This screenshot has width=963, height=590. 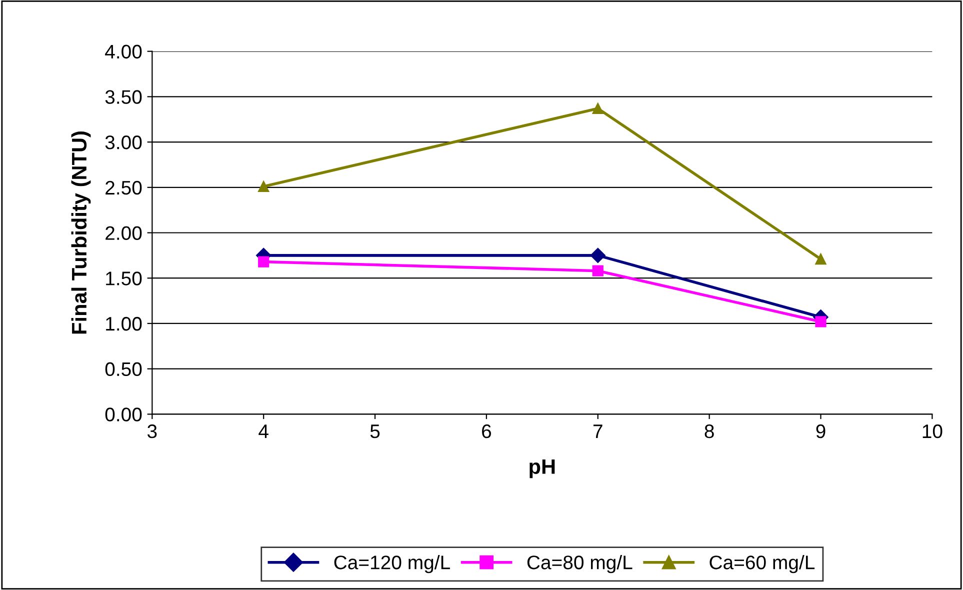 I want to click on y-tick-label: 1.50, so click(x=124, y=279).